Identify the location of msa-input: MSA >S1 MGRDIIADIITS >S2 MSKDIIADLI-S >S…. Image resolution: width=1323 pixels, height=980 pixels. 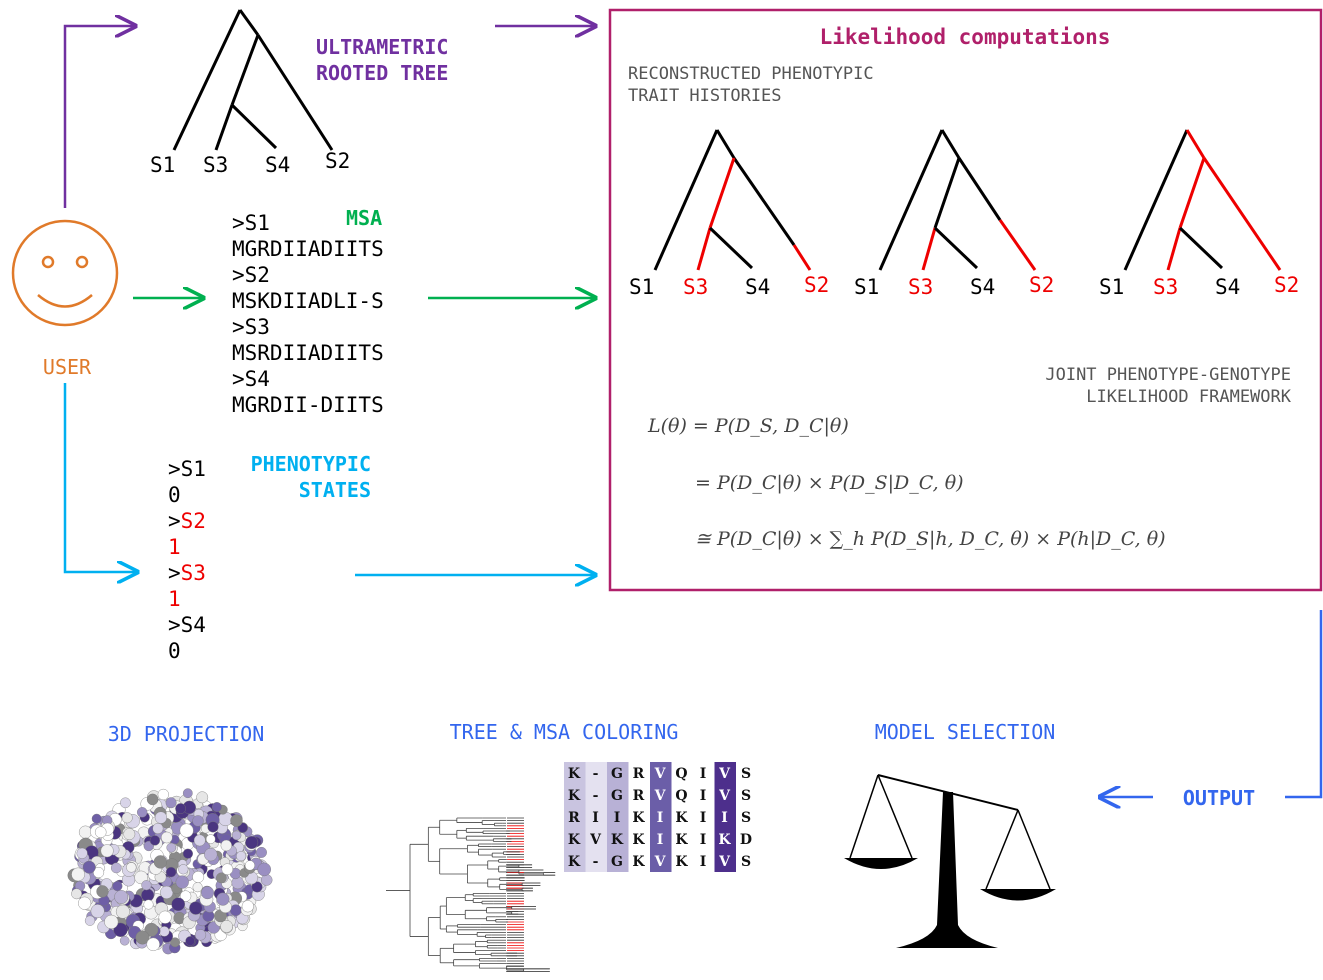
(308, 311).